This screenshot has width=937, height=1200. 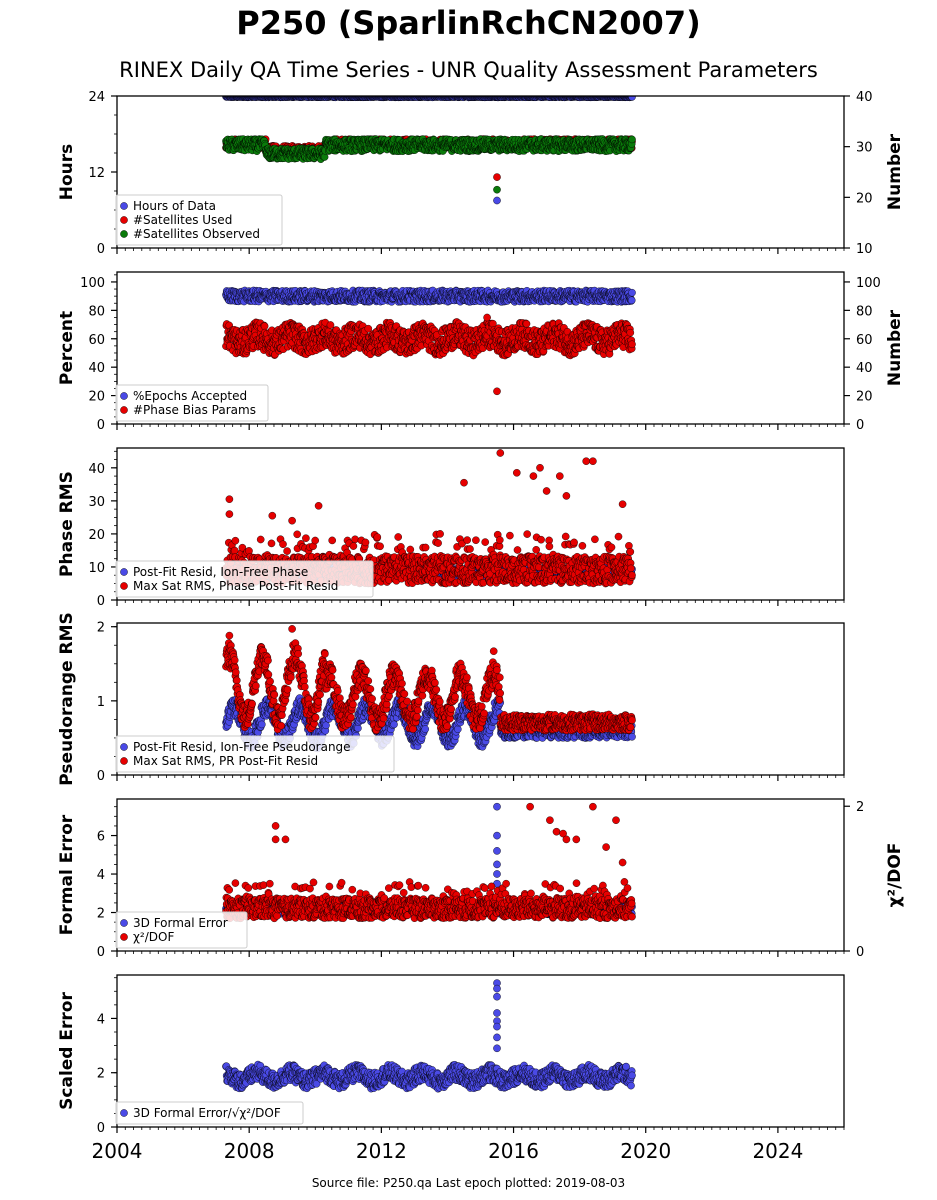 I want to click on ytick-right-label: 10, so click(x=864, y=249).